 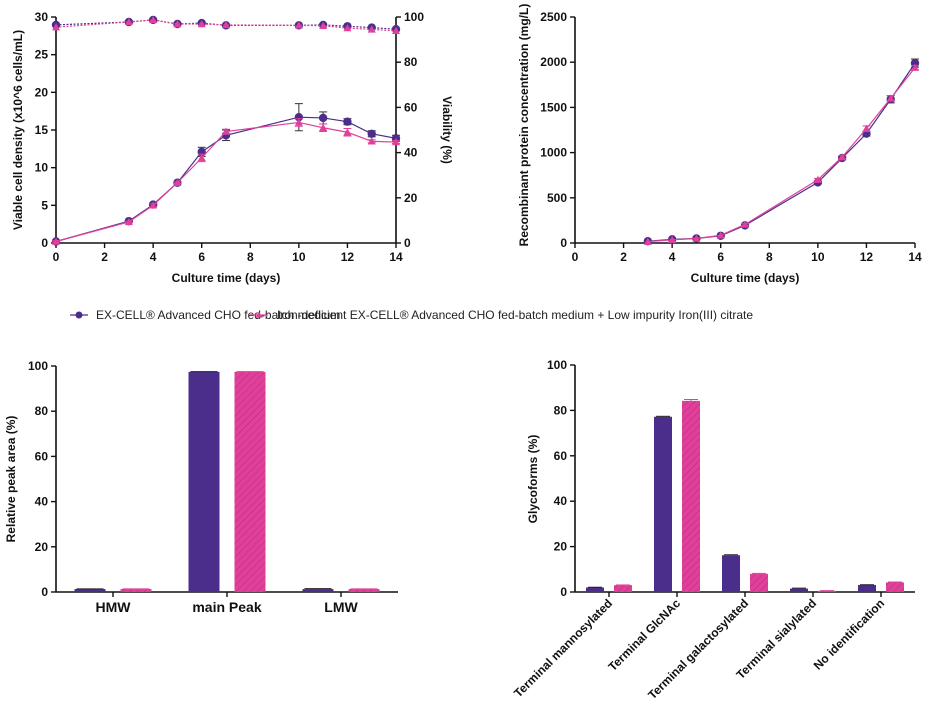 What do you see at coordinates (553, 107) in the screenshot?
I see `y-tick-label: 1500` at bounding box center [553, 107].